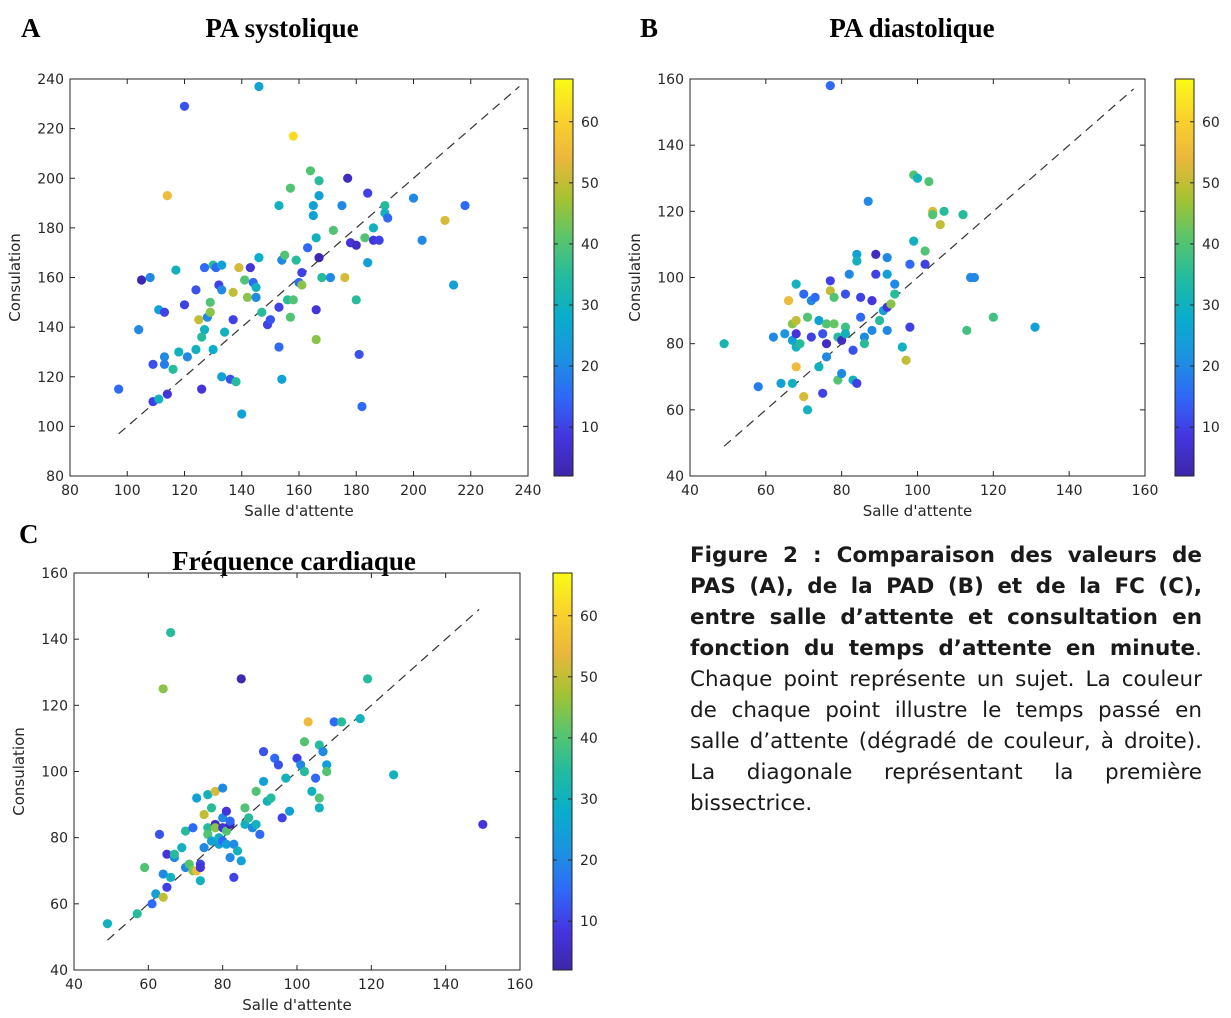 Image resolution: width=1231 pixels, height=1018 pixels. Describe the element at coordinates (445, 985) in the screenshot. I see `x-tick-label: 140` at that location.